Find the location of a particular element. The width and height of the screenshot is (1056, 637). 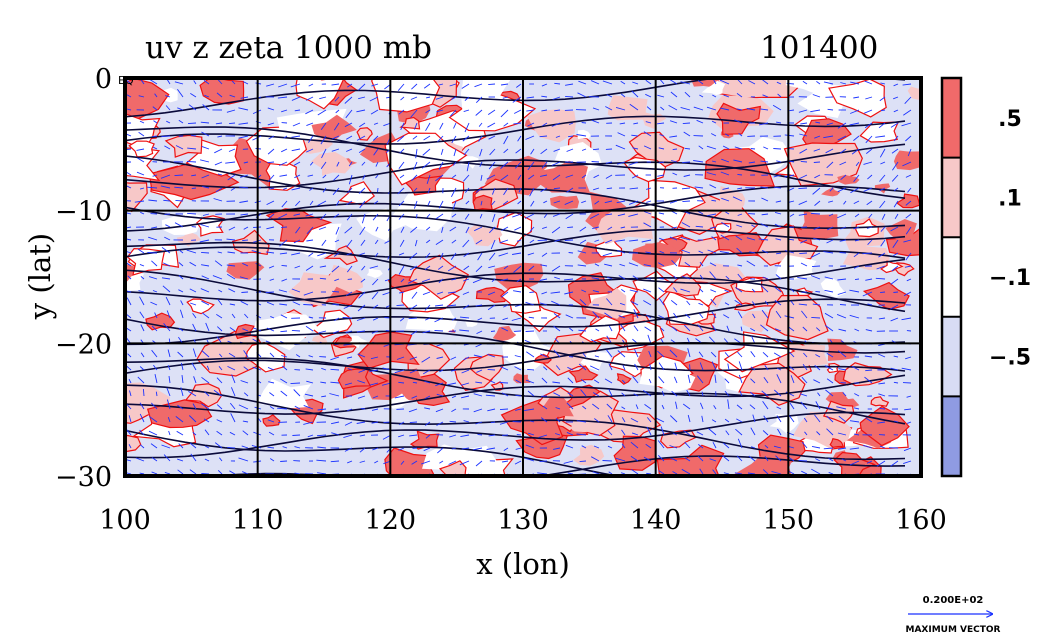

y-tick-label: −10 is located at coordinates (83, 212).